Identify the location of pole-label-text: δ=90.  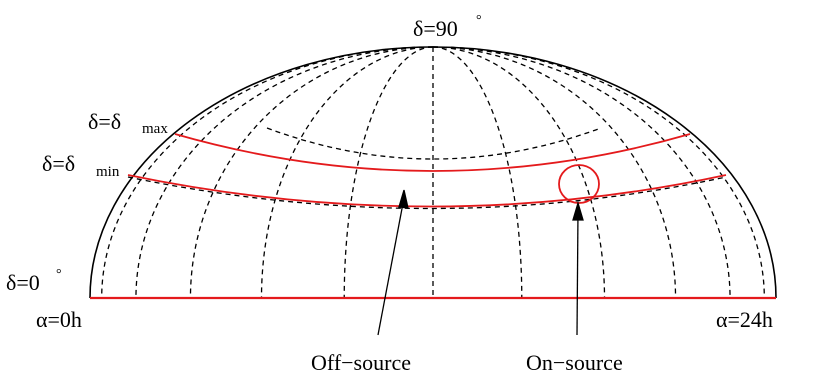
(435, 28).